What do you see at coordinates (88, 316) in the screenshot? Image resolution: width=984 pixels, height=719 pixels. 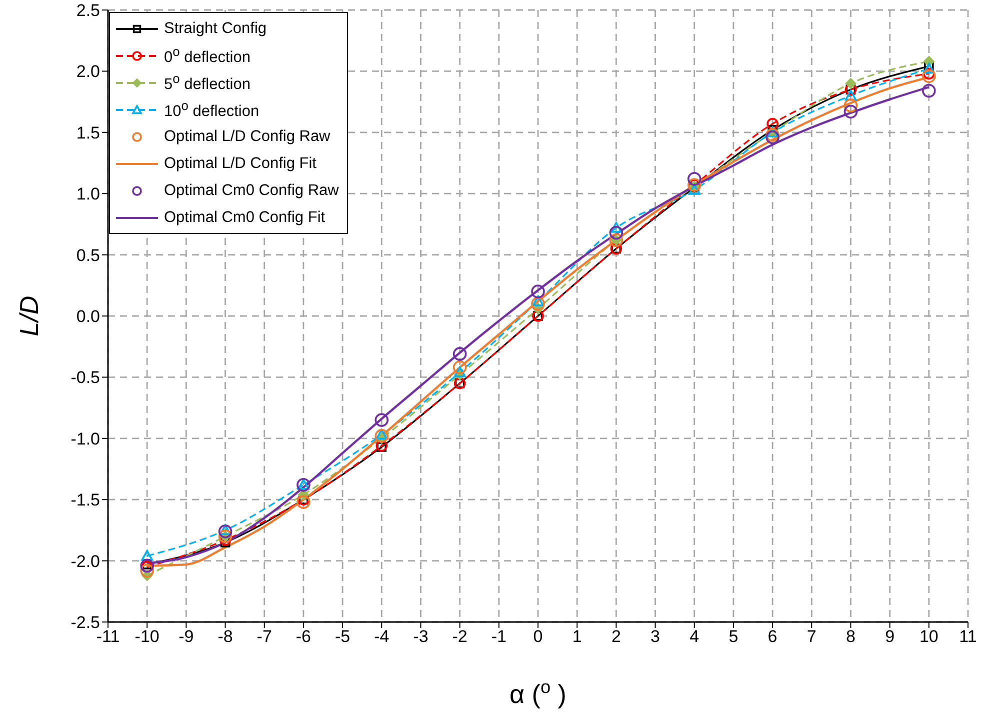 I see `y-tick-label: 0.0` at bounding box center [88, 316].